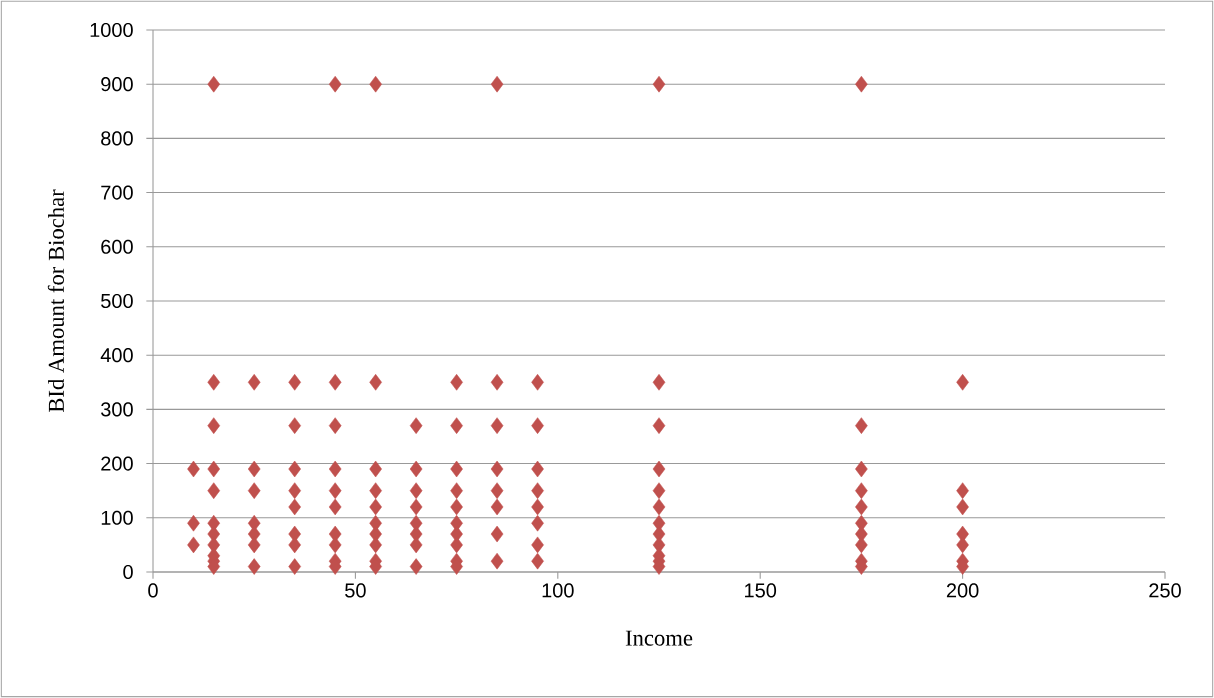  I want to click on x-tick-label: 250, so click(1165, 590).